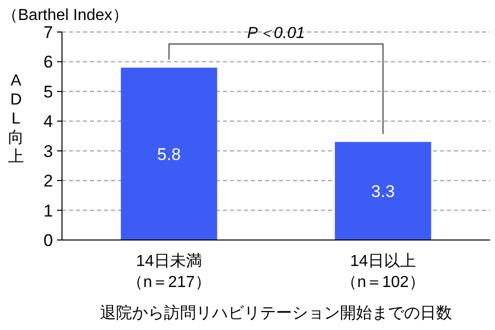 The height and width of the screenshot is (330, 495). Describe the element at coordinates (169, 271) in the screenshot. I see `x-tick-label: 14日未満（n＝217）` at that location.